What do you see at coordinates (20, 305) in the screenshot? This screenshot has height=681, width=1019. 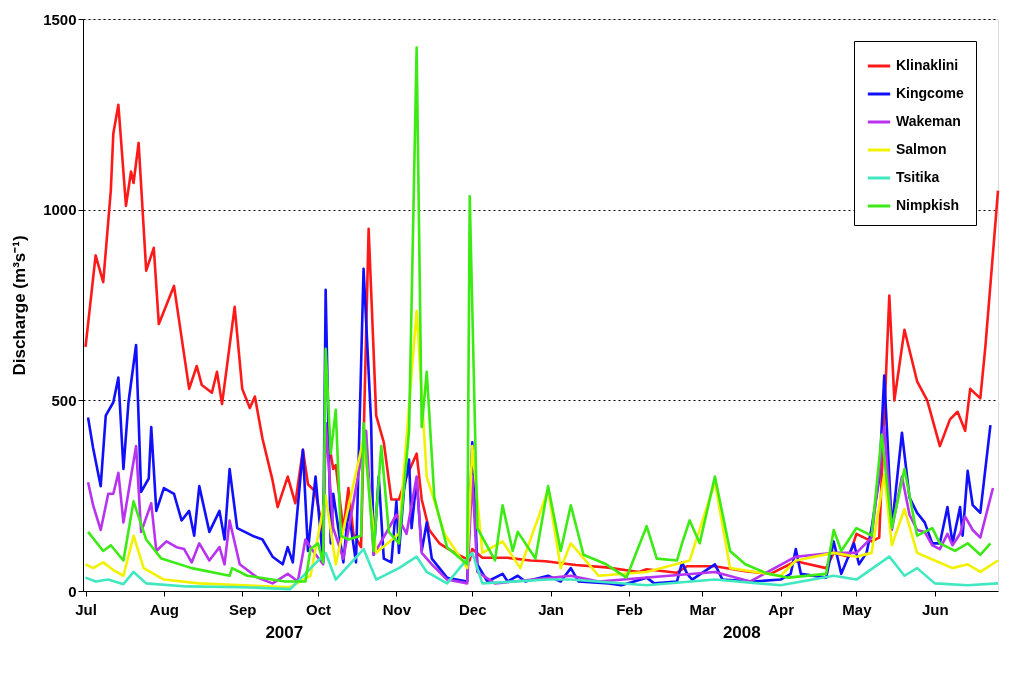 I see `y-axis-title: Discharge (m³s⁻¹)` at bounding box center [20, 305].